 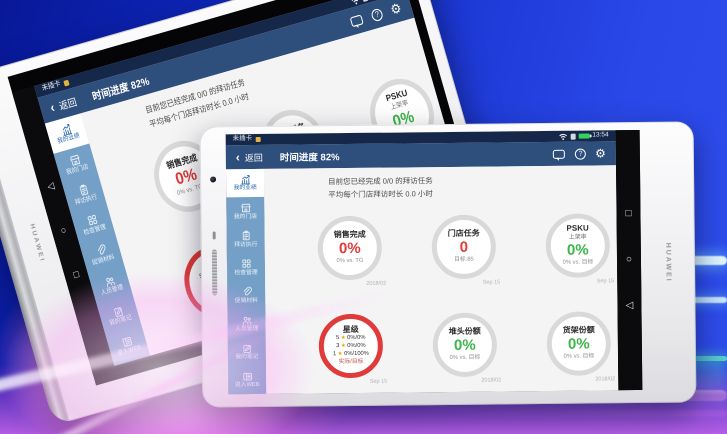 I want to click on materials-paperclip-icon, so click(x=247, y=291).